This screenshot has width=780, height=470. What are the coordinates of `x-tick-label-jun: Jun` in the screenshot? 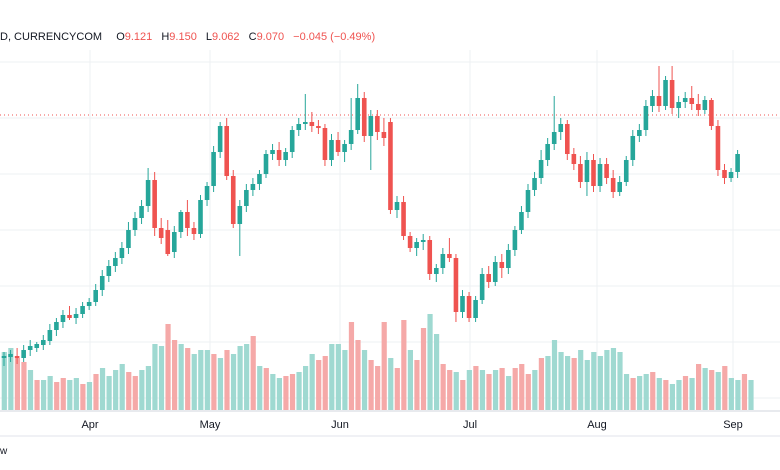 It's located at (340, 425).